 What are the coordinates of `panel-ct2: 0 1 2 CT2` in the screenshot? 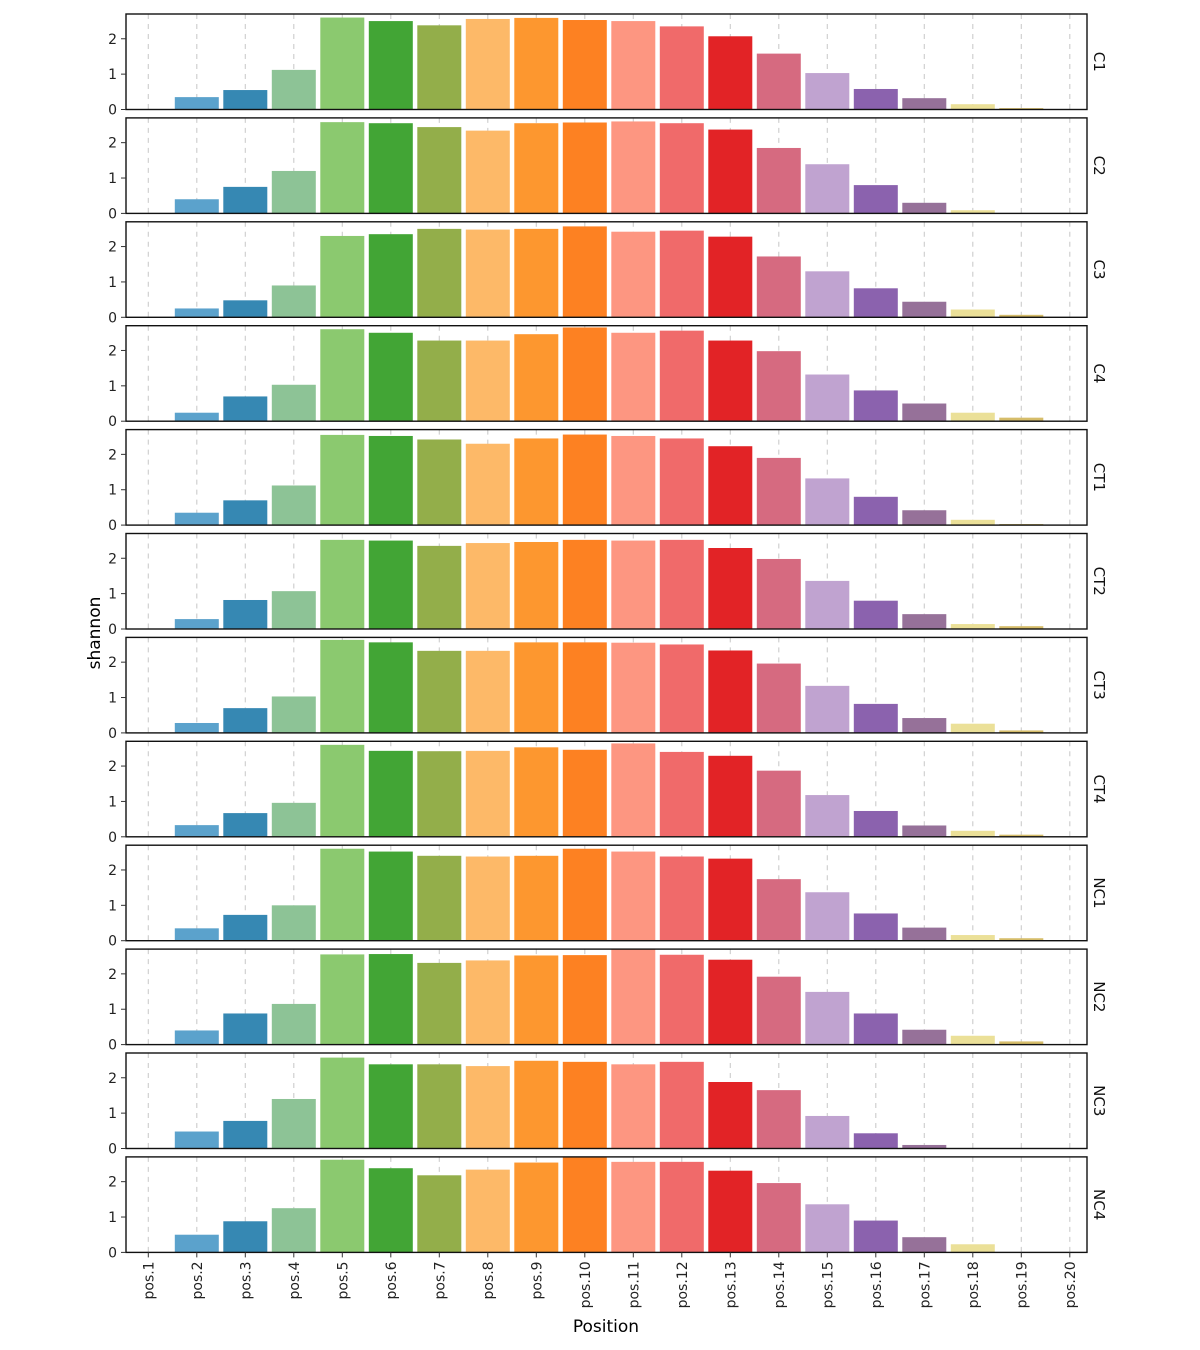 It's located at (608, 585).